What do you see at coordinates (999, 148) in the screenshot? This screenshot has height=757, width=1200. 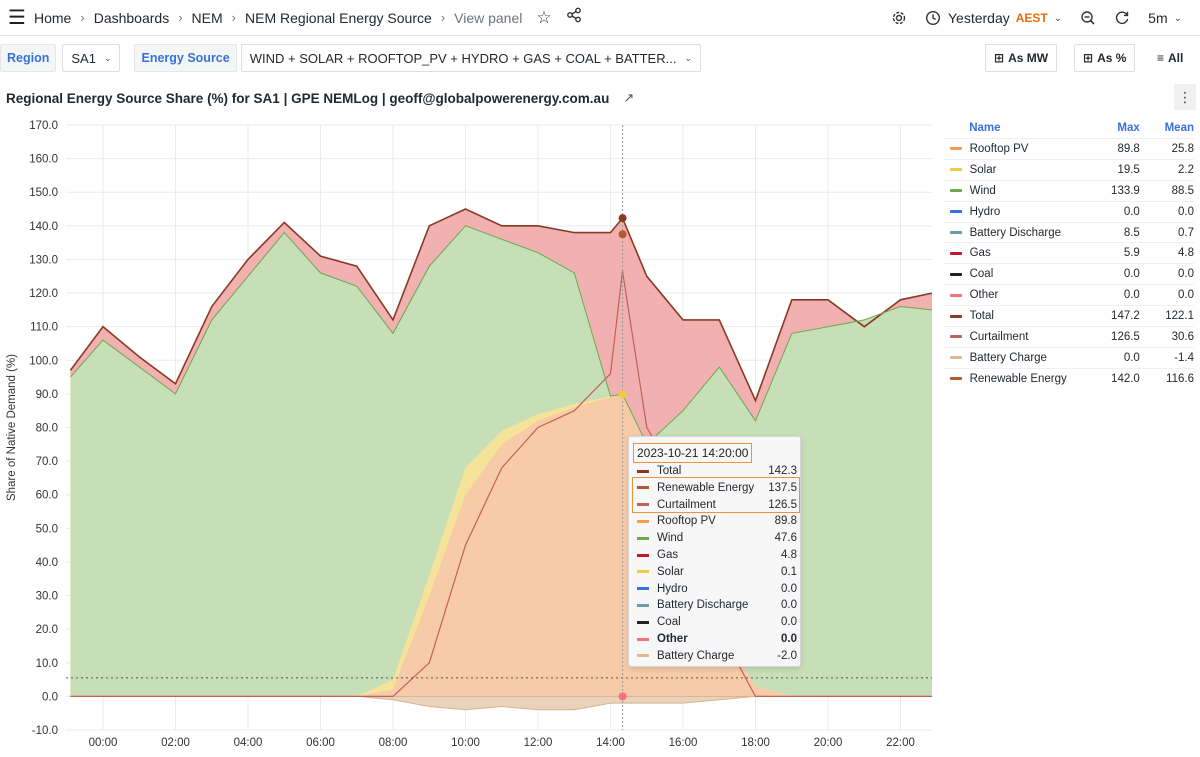 I see `legend-name: Rooftop PV` at bounding box center [999, 148].